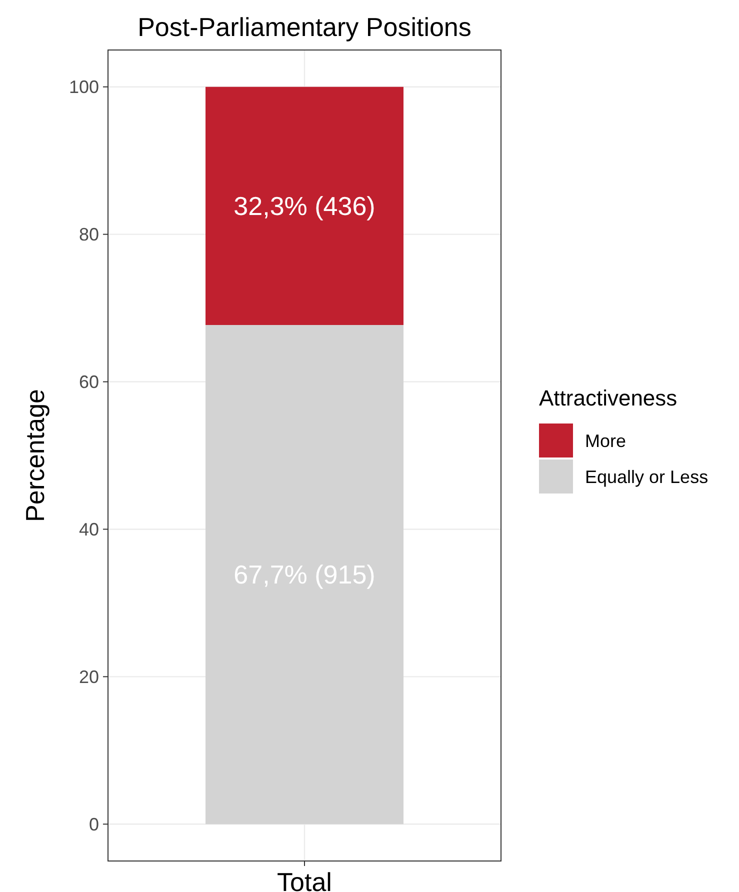  I want to click on legend-label: More, so click(605, 440).